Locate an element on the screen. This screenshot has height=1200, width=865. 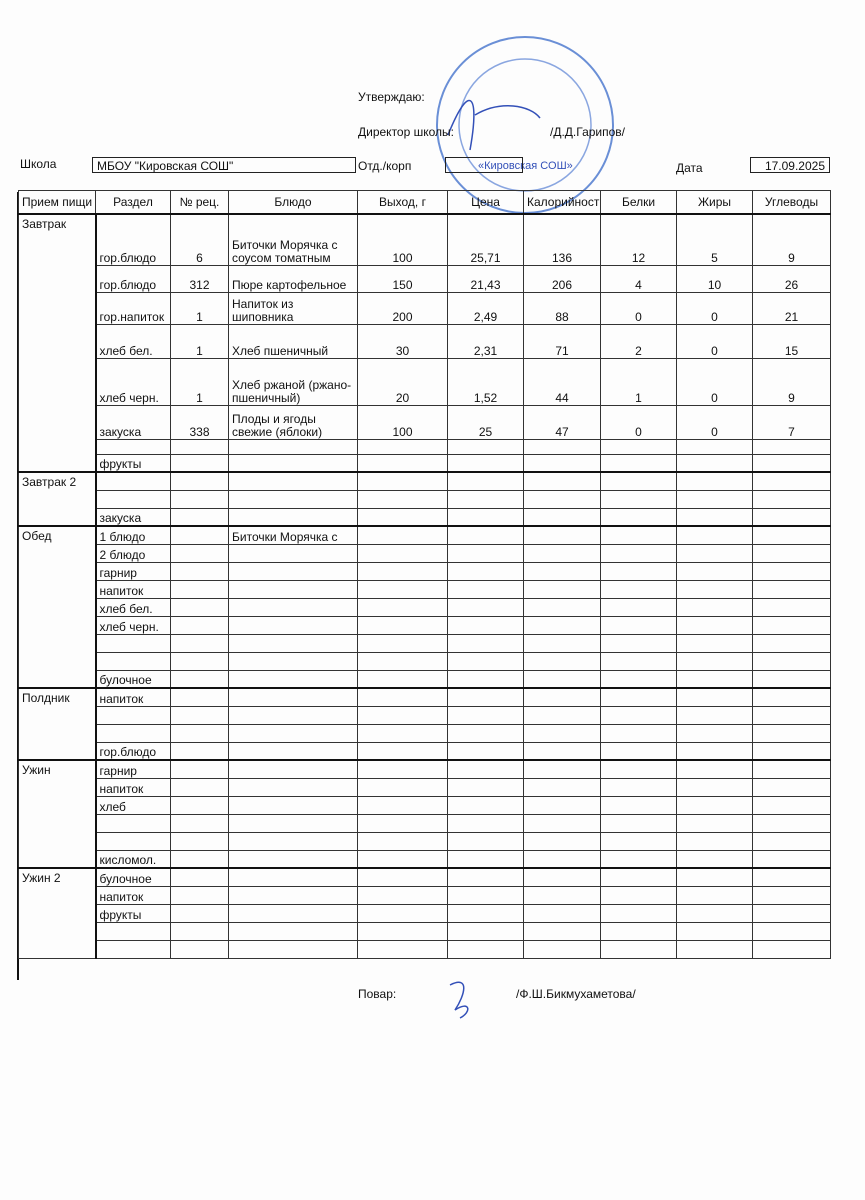
cell: 338 is located at coordinates (199, 422).